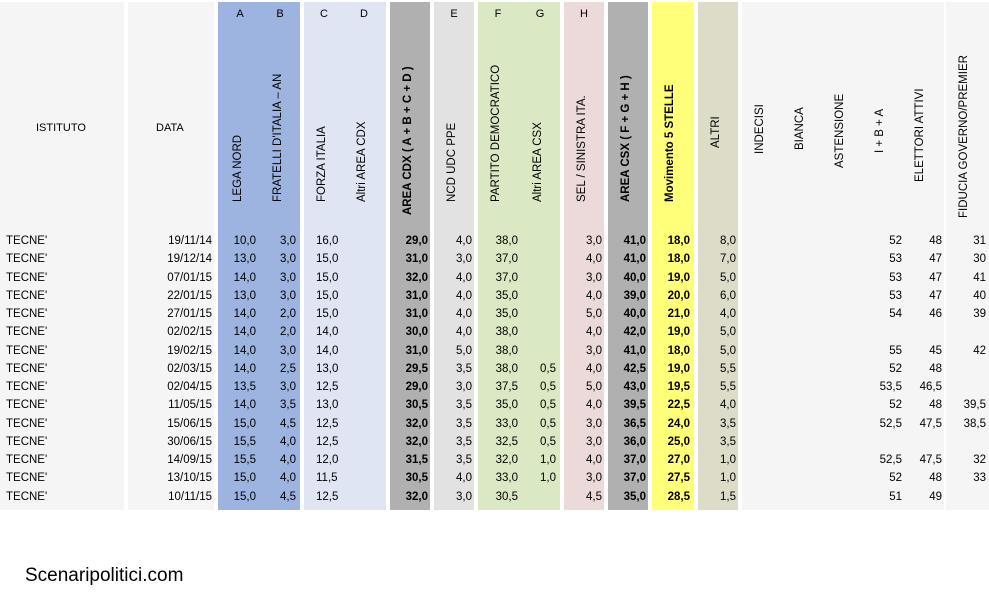 This screenshot has height=596, width=989. What do you see at coordinates (634, 332) in the screenshot?
I see `cell-area-csx: 42,0` at bounding box center [634, 332].